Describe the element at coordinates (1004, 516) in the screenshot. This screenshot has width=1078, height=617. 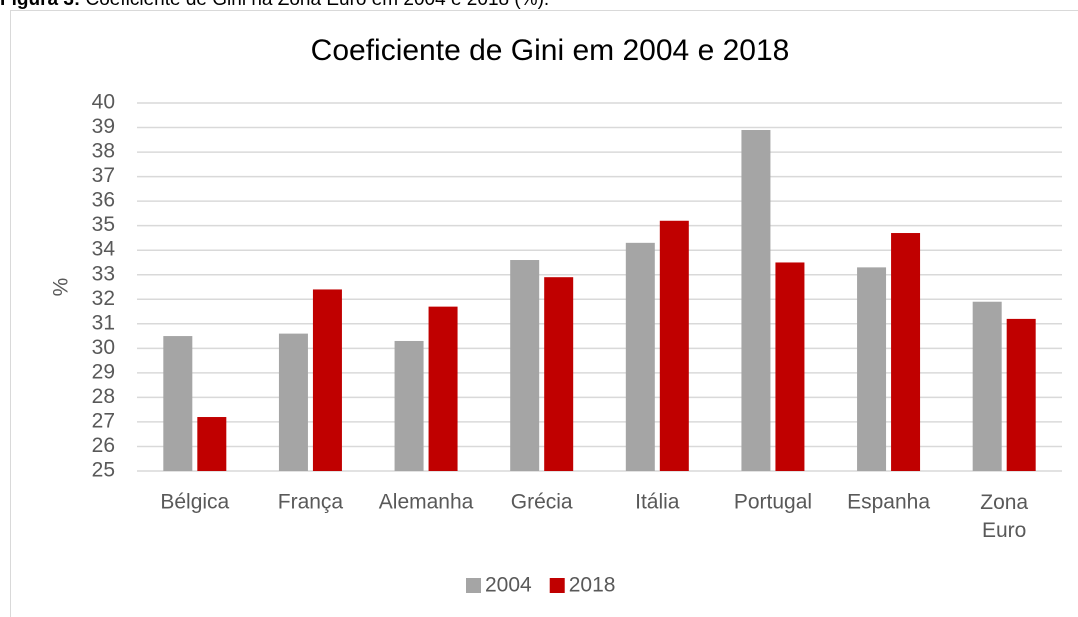
I see `x-tick-label: Zona Euro` at that location.